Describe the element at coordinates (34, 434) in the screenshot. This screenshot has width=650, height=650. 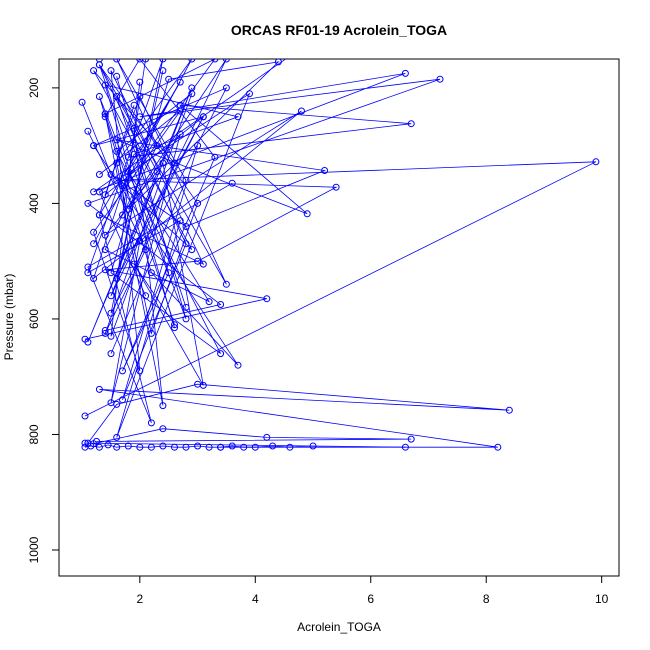
I see `y-tick-label: 800` at that location.